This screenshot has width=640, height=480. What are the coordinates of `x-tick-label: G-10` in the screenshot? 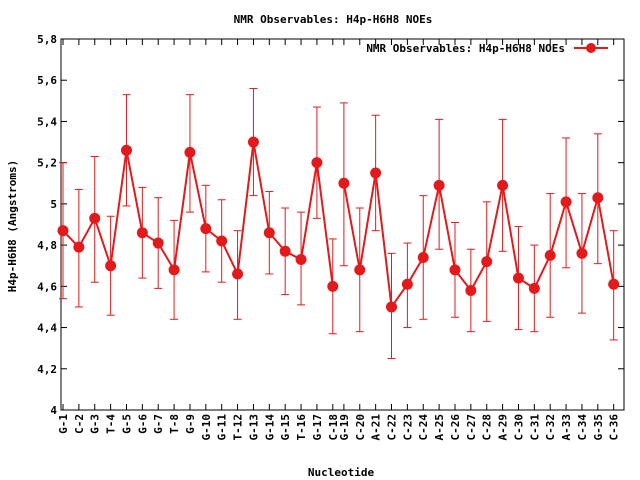 It's located at (206, 427).